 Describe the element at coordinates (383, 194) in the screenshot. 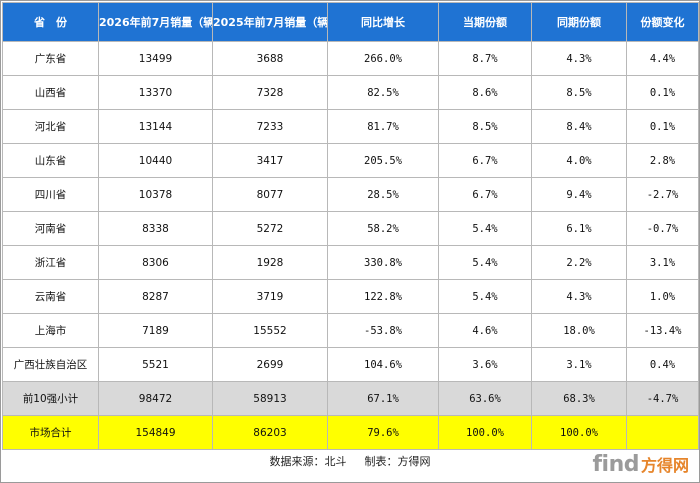

I see `yoy-growth-cell: 28.5%` at that location.